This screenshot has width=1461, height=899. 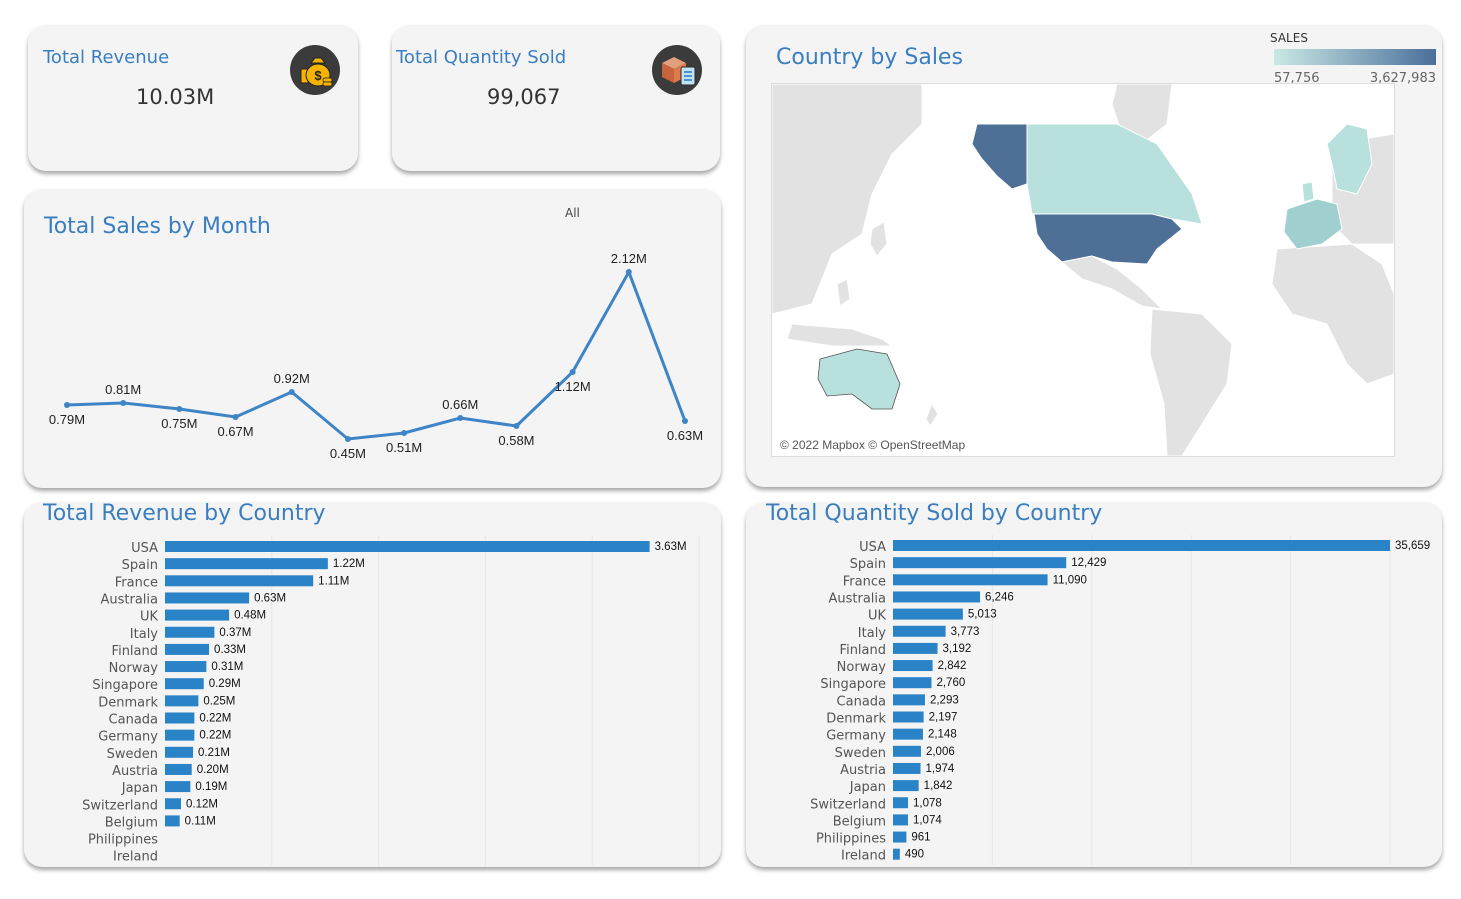 What do you see at coordinates (200, 821) in the screenshot?
I see `bar-value-label: 0.11M` at bounding box center [200, 821].